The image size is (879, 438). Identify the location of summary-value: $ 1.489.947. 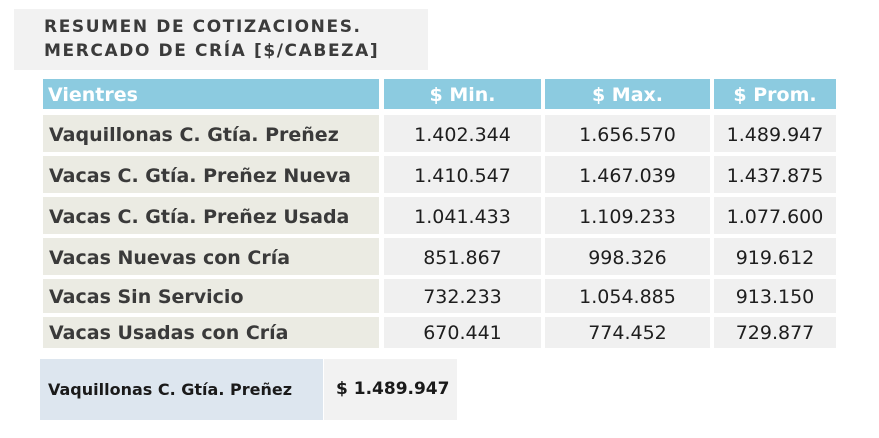
(390, 389).